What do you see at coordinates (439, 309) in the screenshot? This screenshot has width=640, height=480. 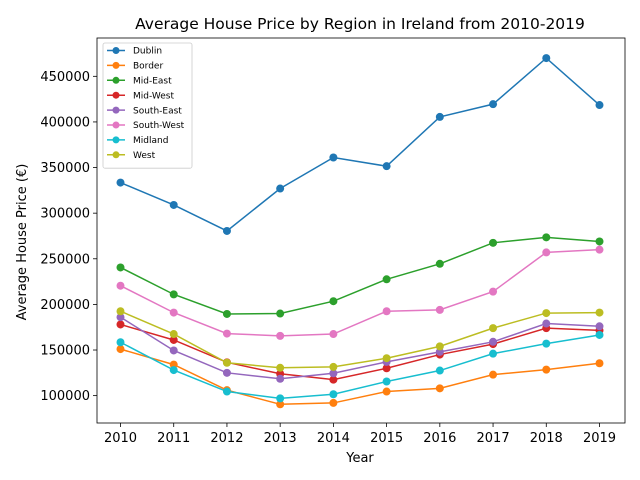 I see `data-point-south-west-2016` at bounding box center [439, 309].